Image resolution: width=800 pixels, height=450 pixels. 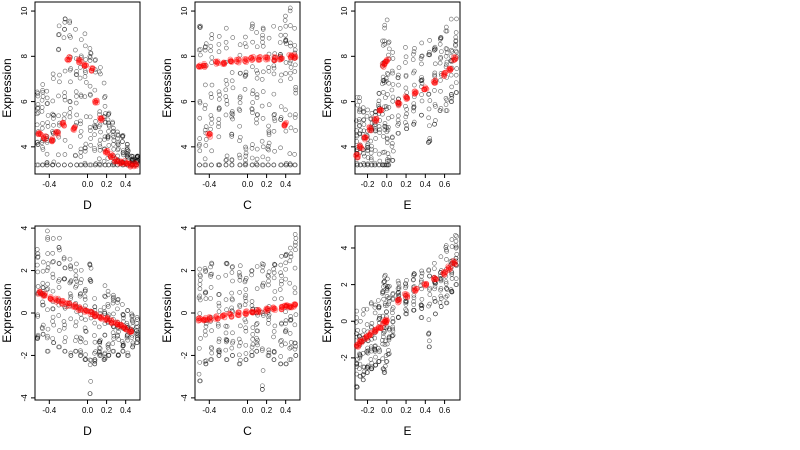 What do you see at coordinates (184, 10) in the screenshot?
I see `y-tick-label: 10` at bounding box center [184, 10].